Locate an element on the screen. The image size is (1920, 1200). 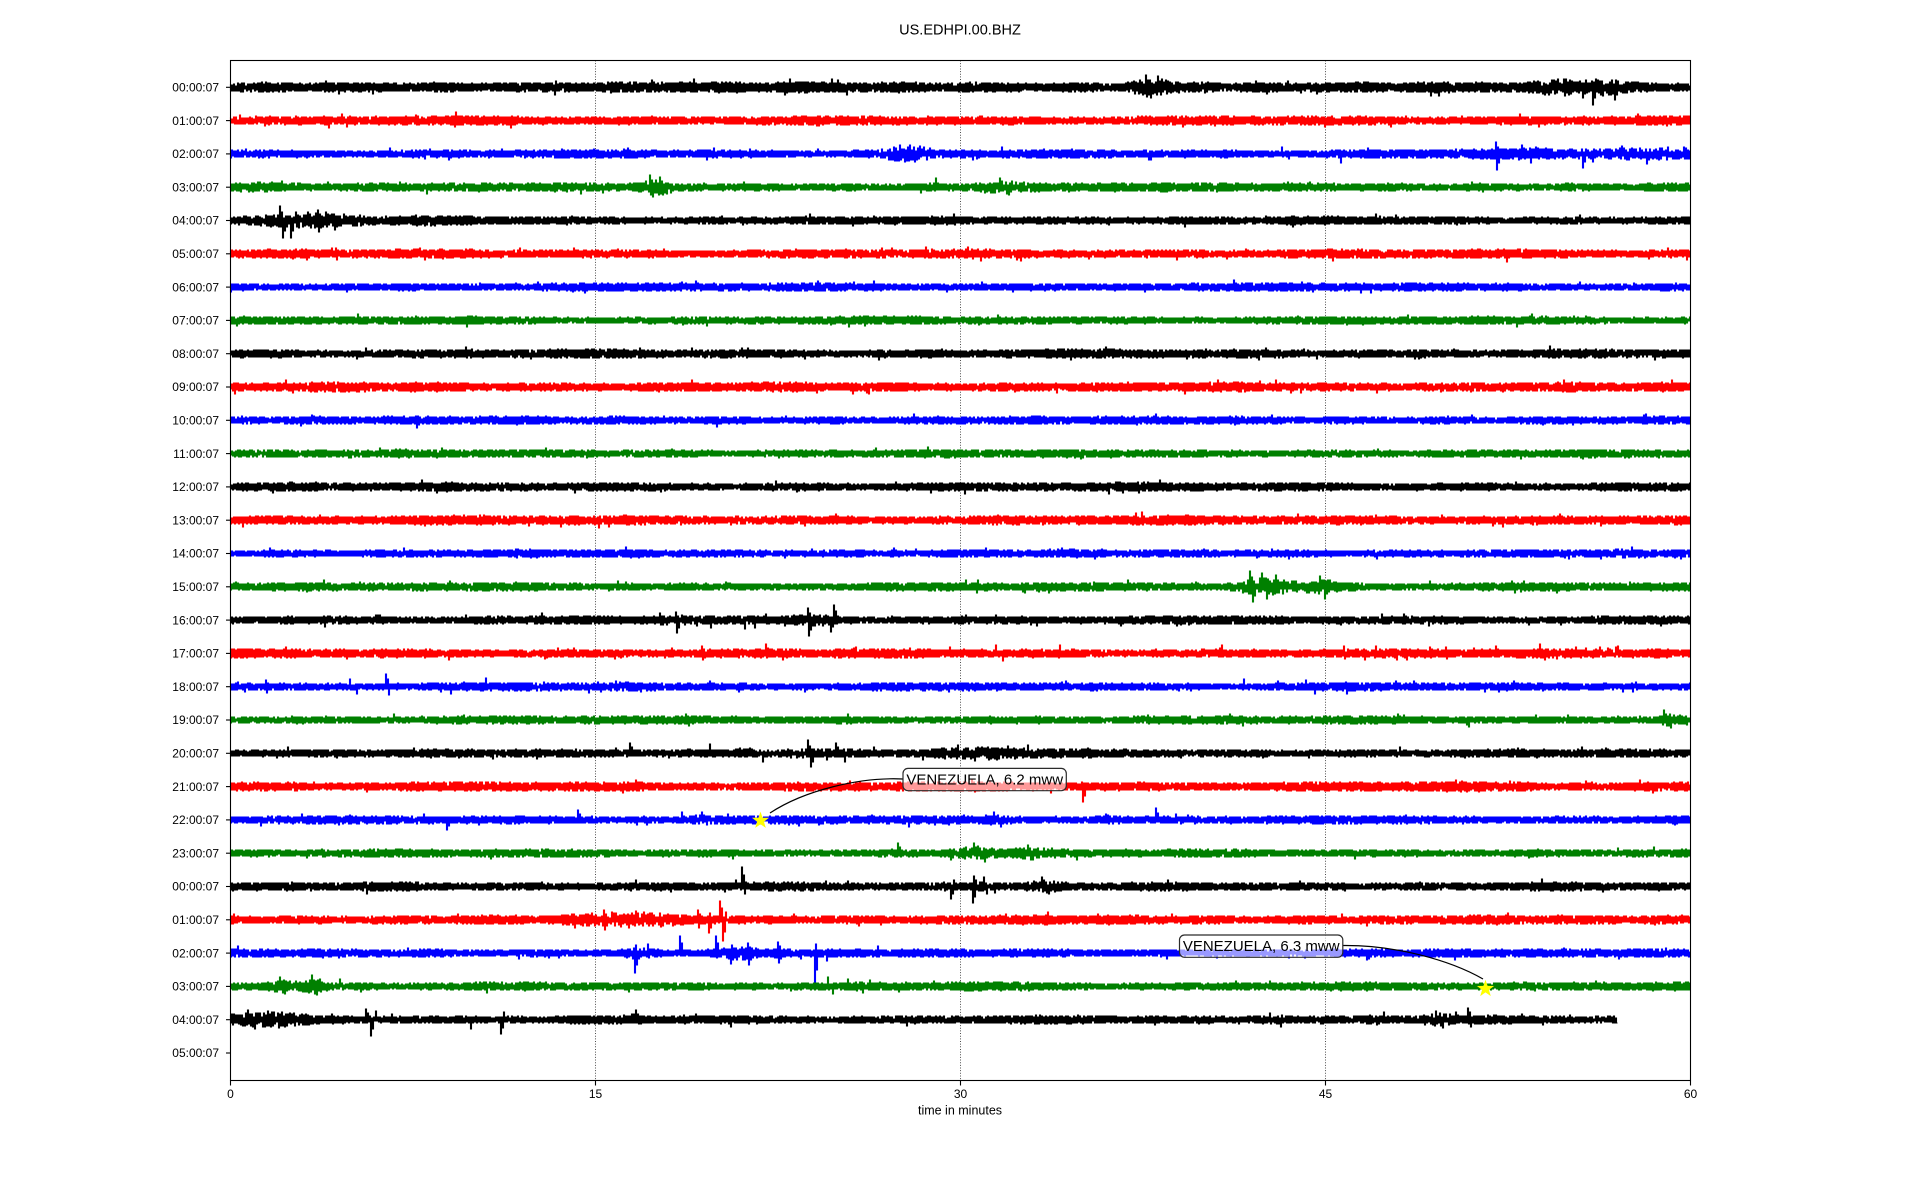
svg-text: 10:00:07 is located at coordinates (195, 421).